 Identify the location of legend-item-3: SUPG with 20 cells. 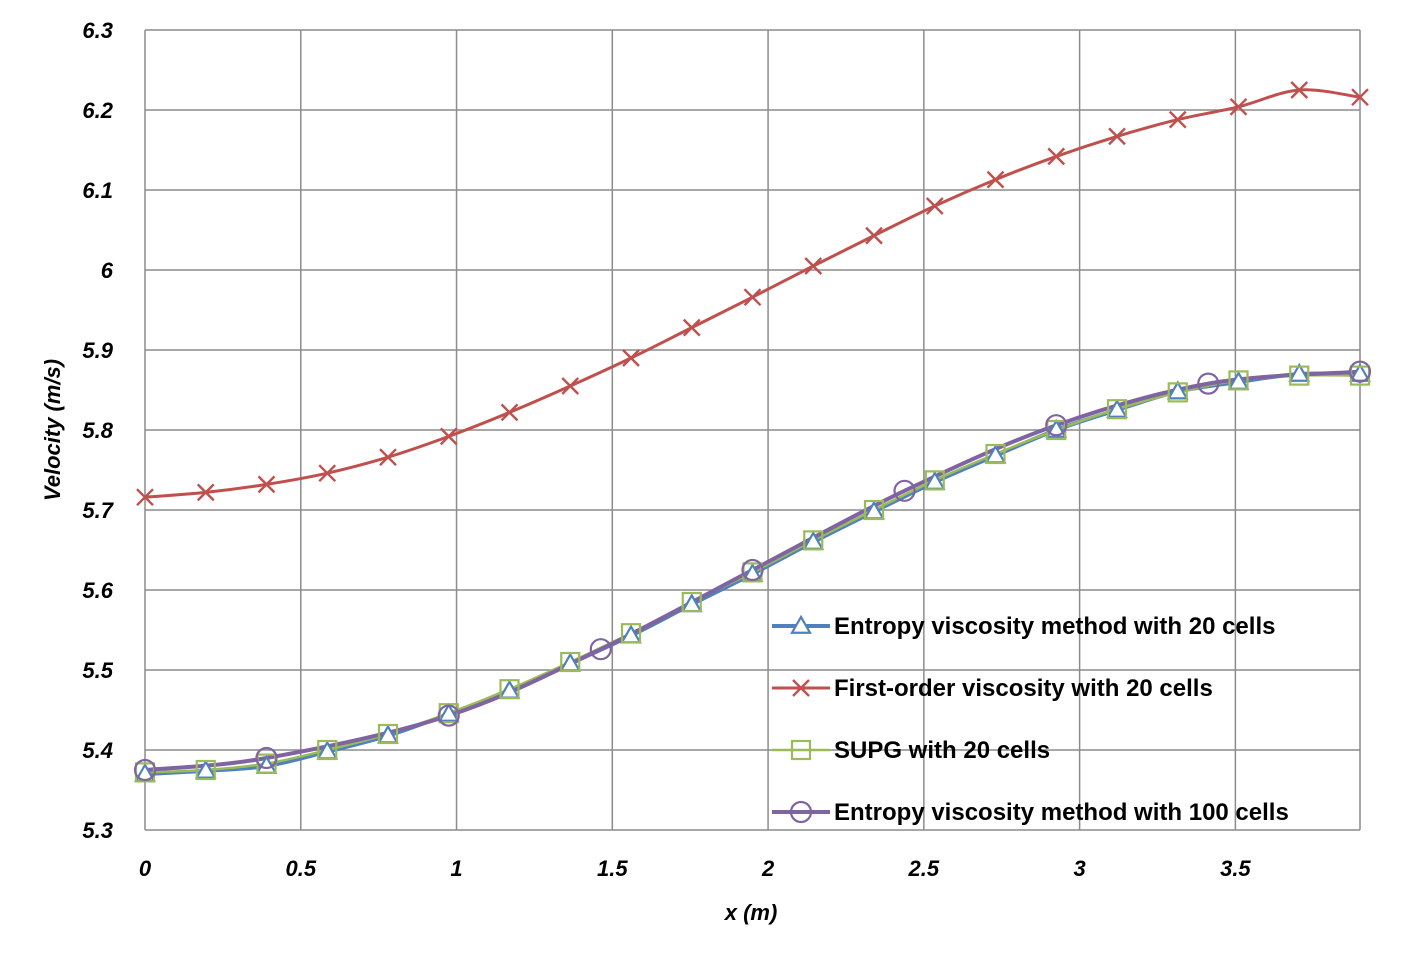
(911, 750).